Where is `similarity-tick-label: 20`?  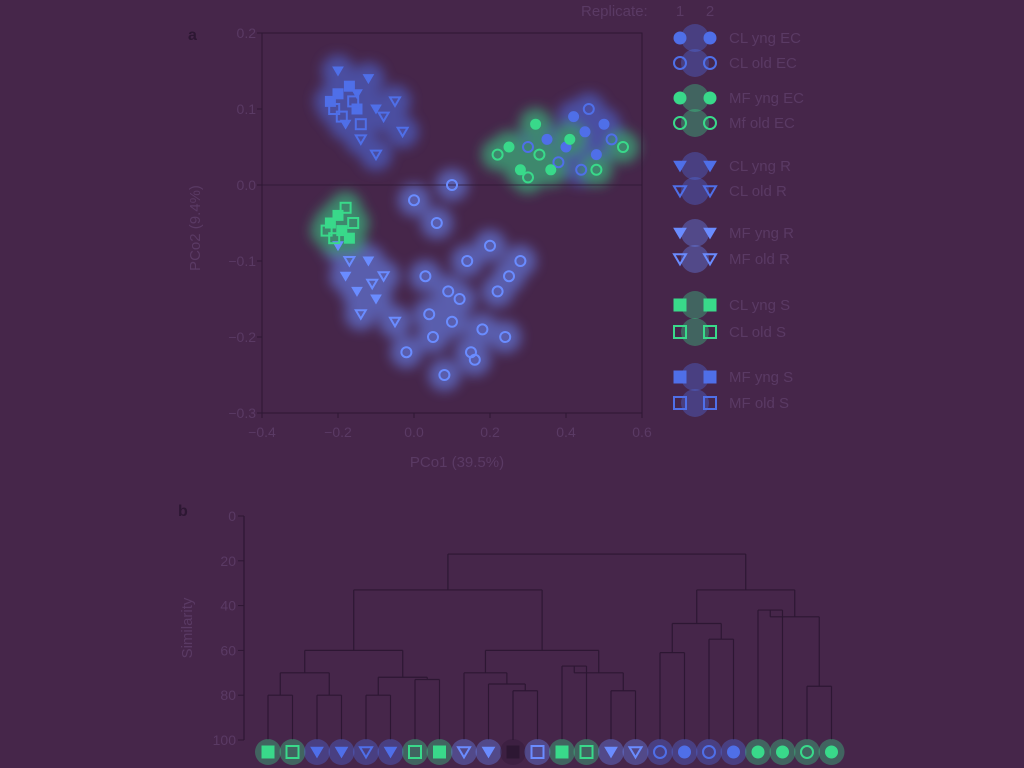
similarity-tick-label: 20 is located at coordinates (228, 561).